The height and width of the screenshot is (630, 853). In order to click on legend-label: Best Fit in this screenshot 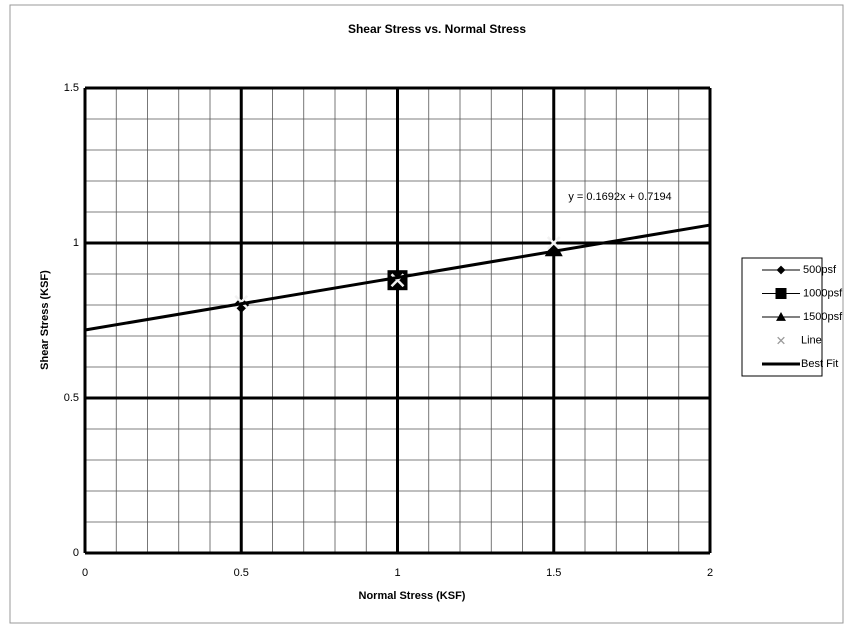, I will do `click(819, 364)`.